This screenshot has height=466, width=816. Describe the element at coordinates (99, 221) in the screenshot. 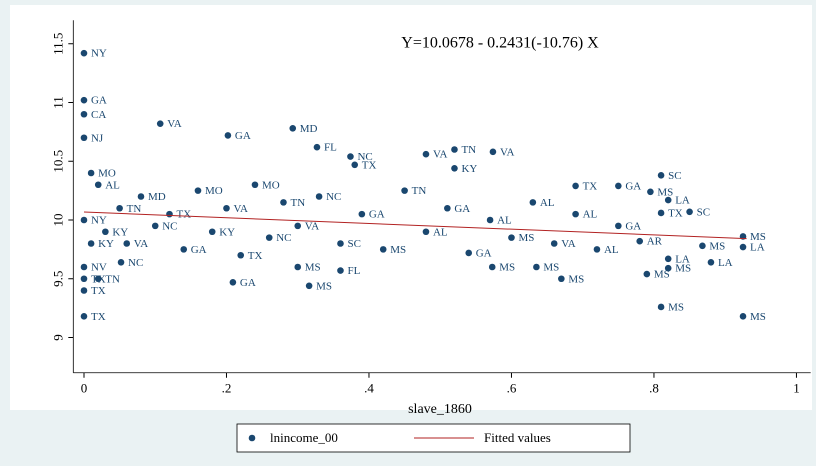

I see `point-label: NY` at that location.